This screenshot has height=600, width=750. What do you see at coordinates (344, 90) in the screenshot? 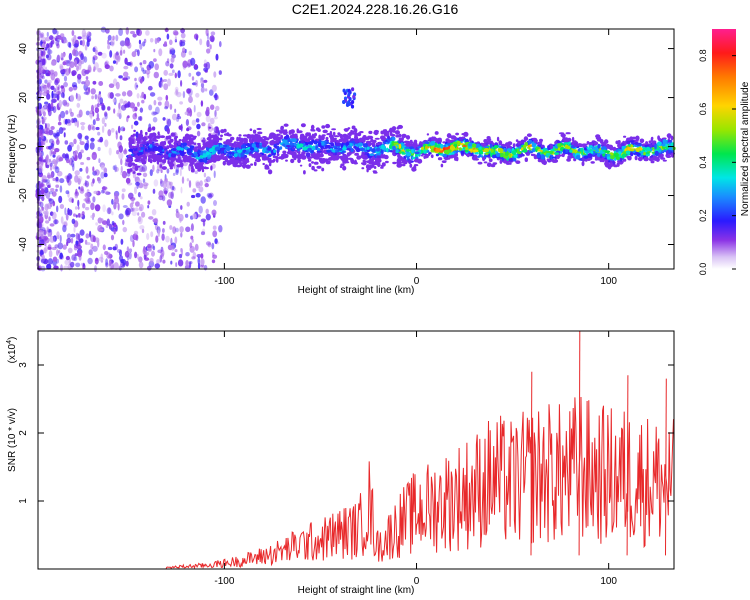
I see `spectrogram-feature-point` at bounding box center [344, 90].